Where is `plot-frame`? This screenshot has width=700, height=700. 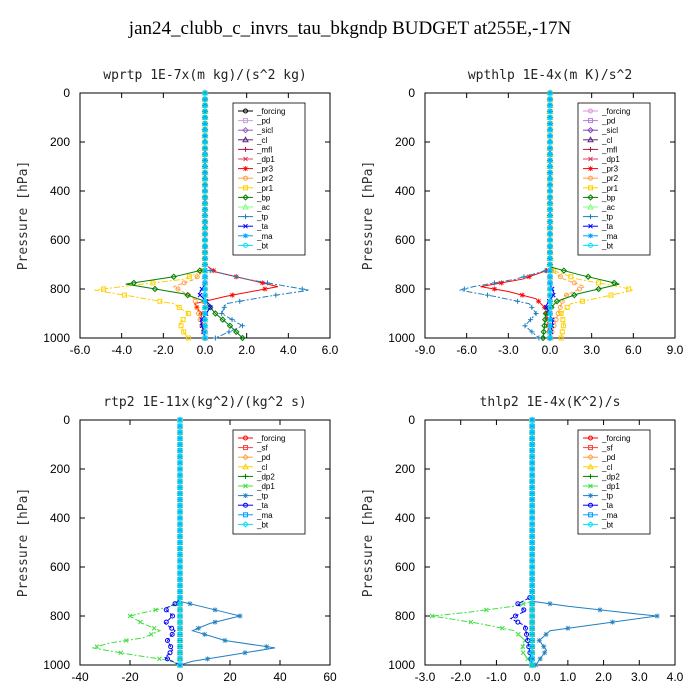 plot-frame is located at coordinates (550, 542).